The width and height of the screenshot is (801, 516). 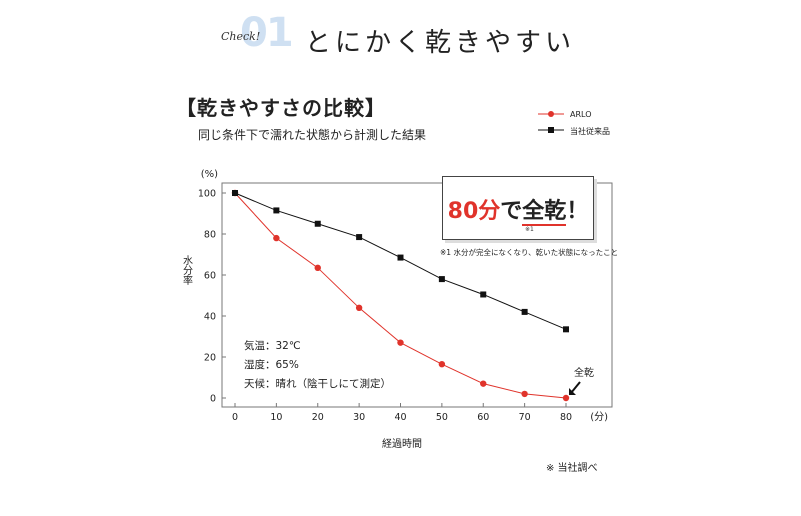 What do you see at coordinates (359, 417) in the screenshot?
I see `x-tick-label-3: 30` at bounding box center [359, 417].